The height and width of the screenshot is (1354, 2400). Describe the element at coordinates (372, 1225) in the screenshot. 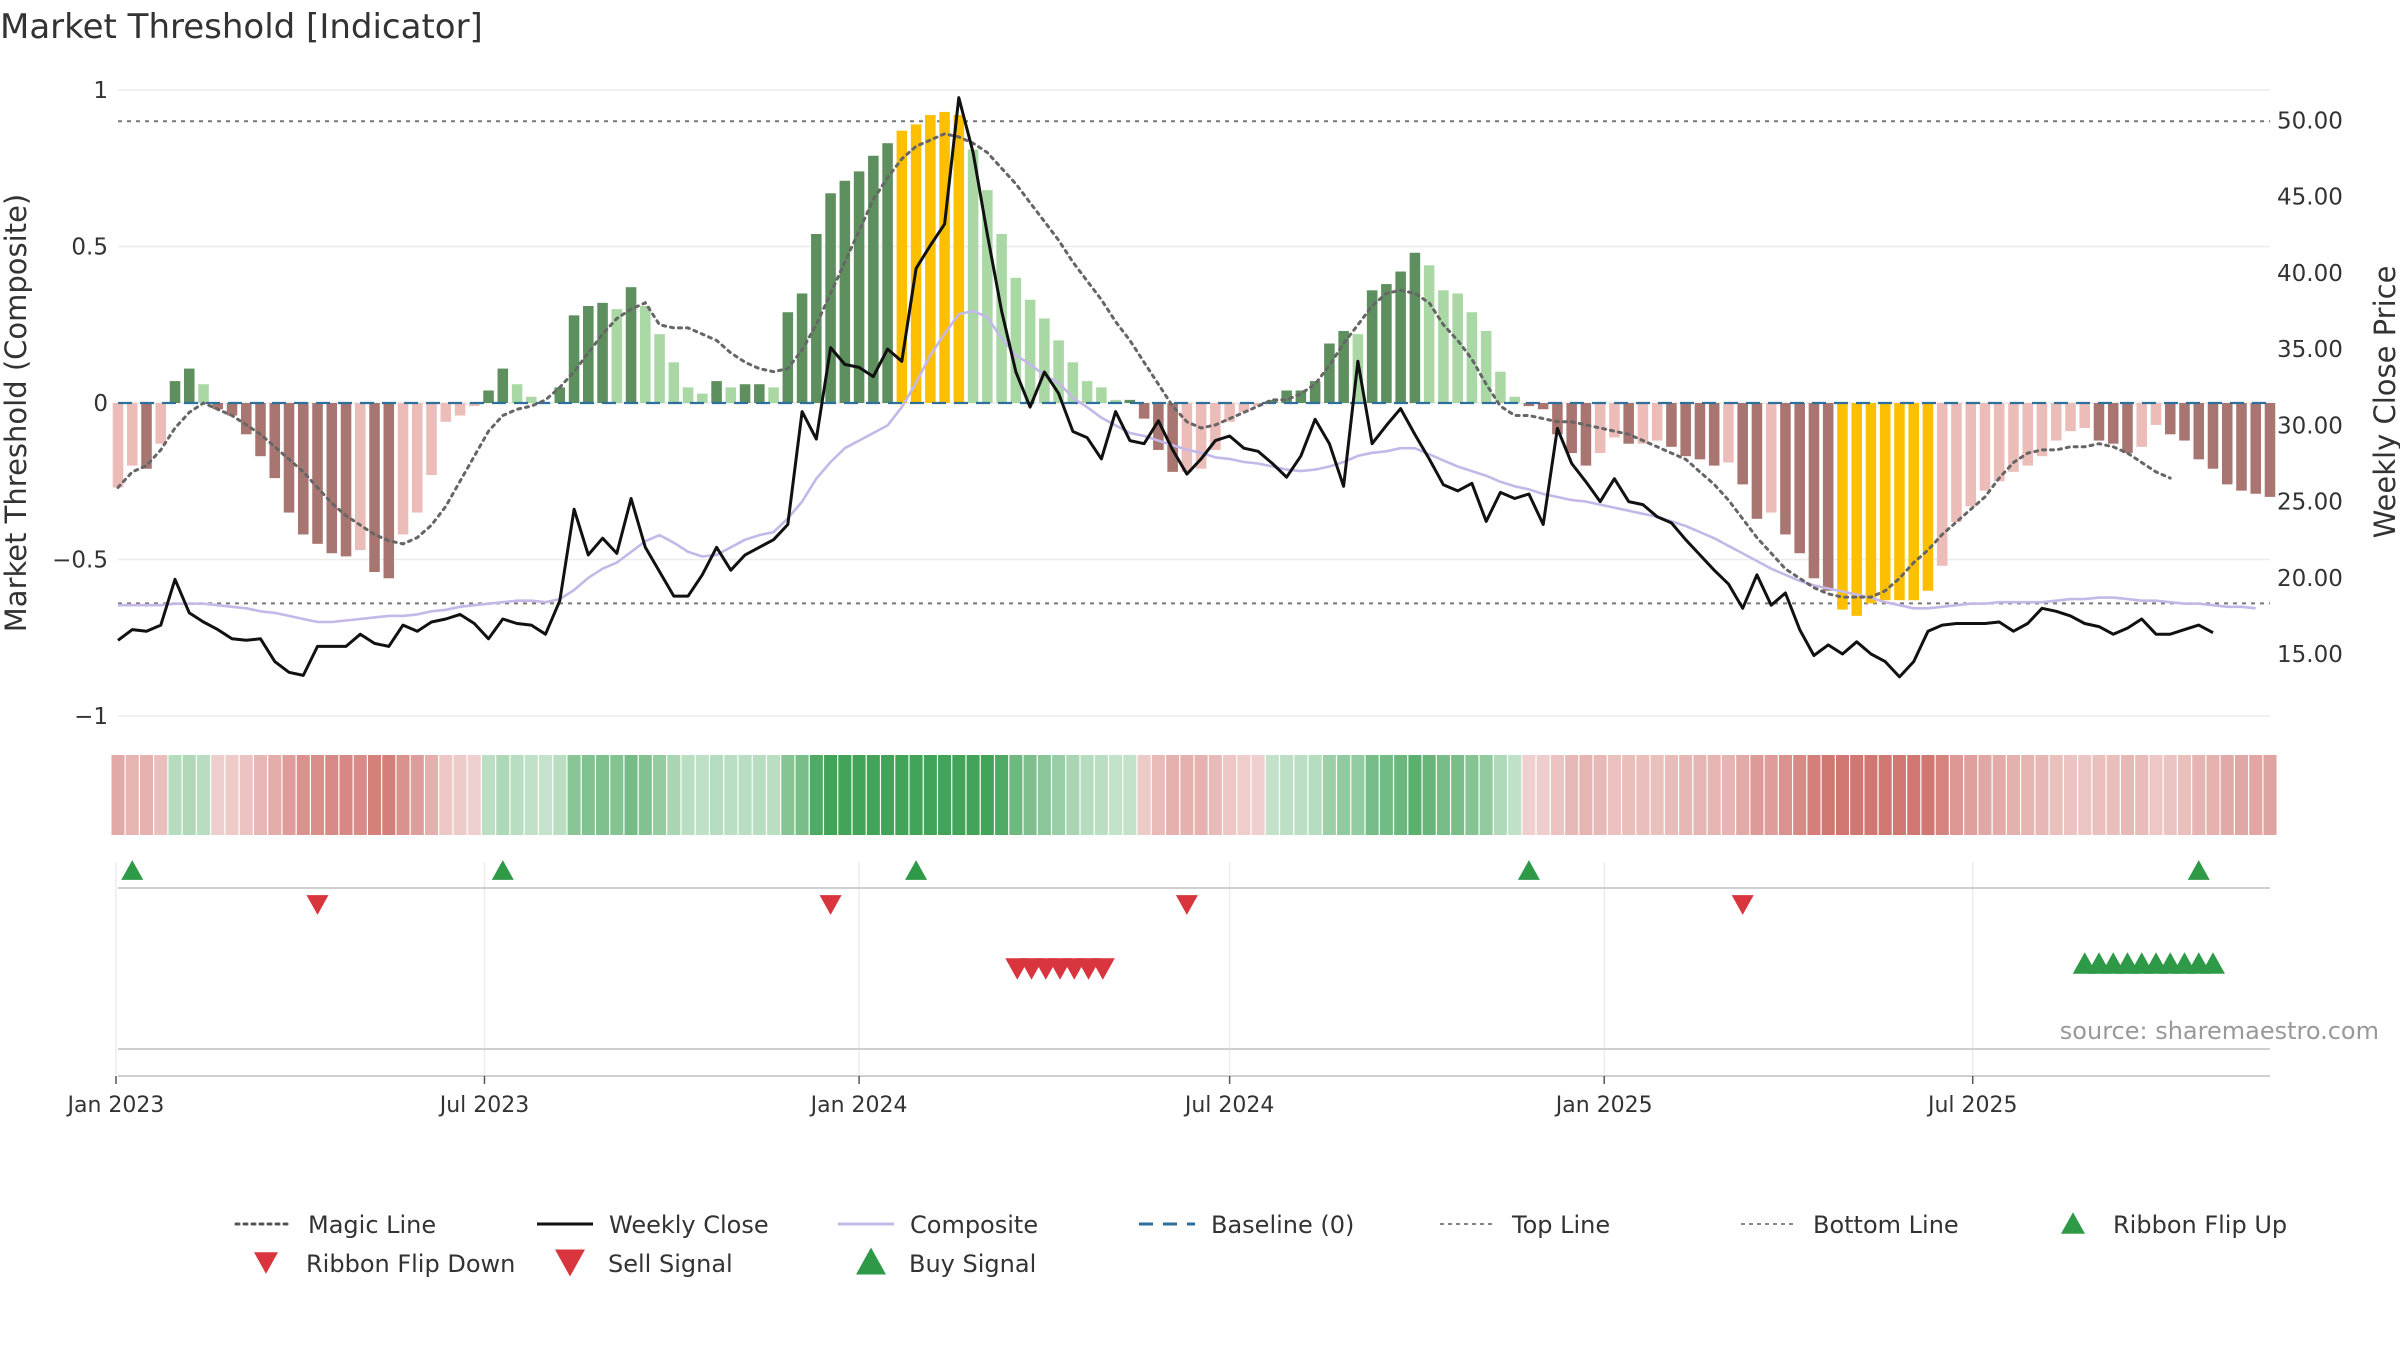

I see `legend-label: Magic Line` at that location.